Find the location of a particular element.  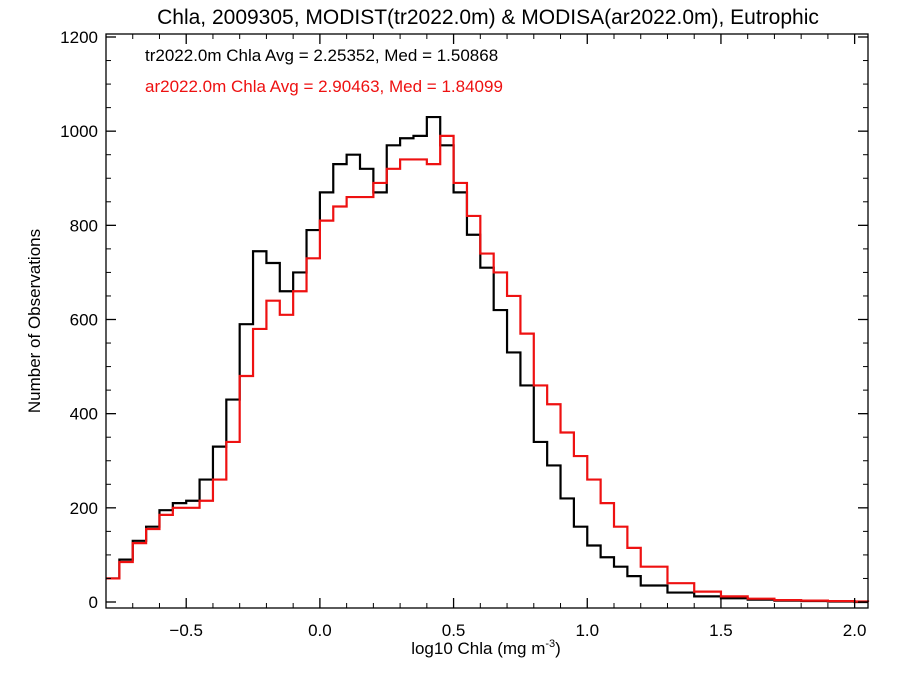

y-tick-label: 200 is located at coordinates (84, 508).